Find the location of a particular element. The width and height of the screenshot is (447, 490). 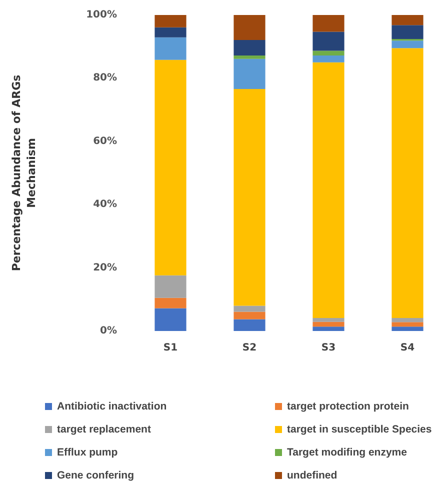

legend-label: target protection protein is located at coordinates (348, 406).